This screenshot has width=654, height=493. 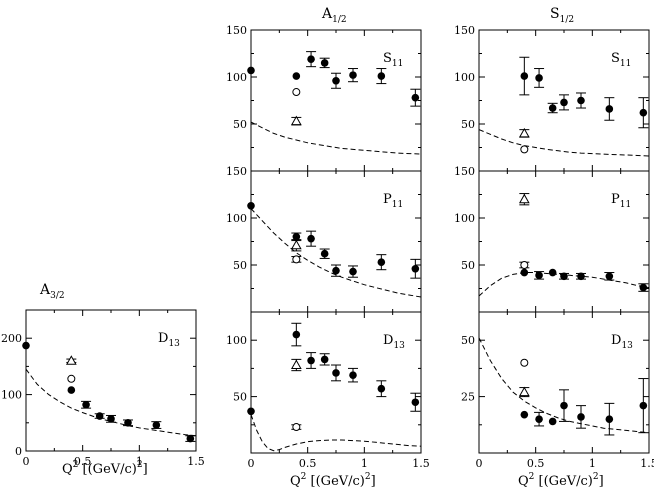 What do you see at coordinates (333, 480) in the screenshot?
I see `x-axis-label-col2: Q2 [(GeV/c)2]` at bounding box center [333, 480].